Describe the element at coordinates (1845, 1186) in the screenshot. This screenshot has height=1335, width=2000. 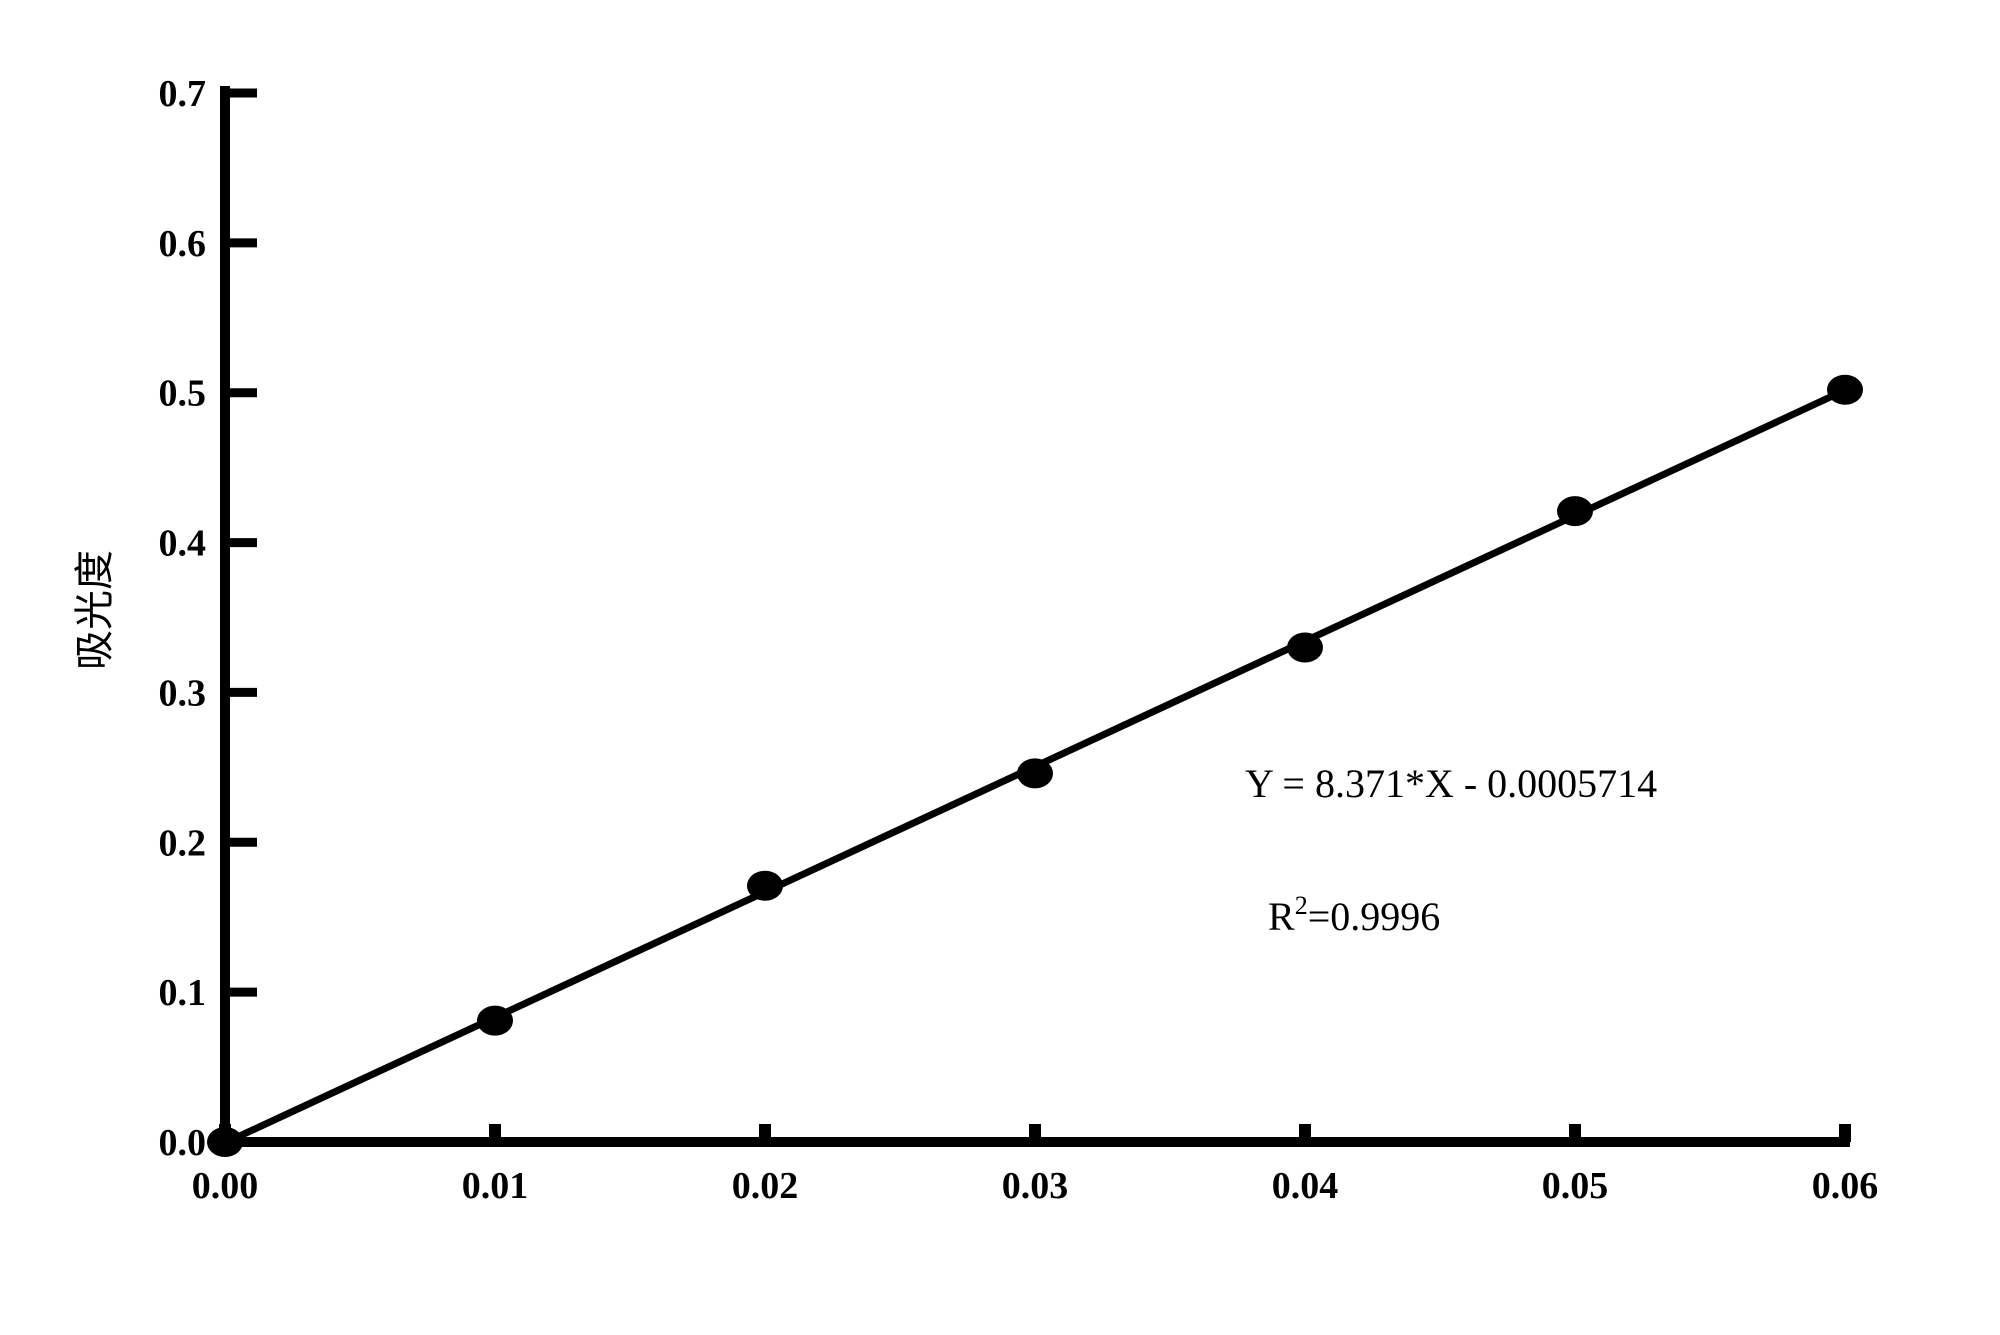
I see `x-tick-label: 0.06` at that location.